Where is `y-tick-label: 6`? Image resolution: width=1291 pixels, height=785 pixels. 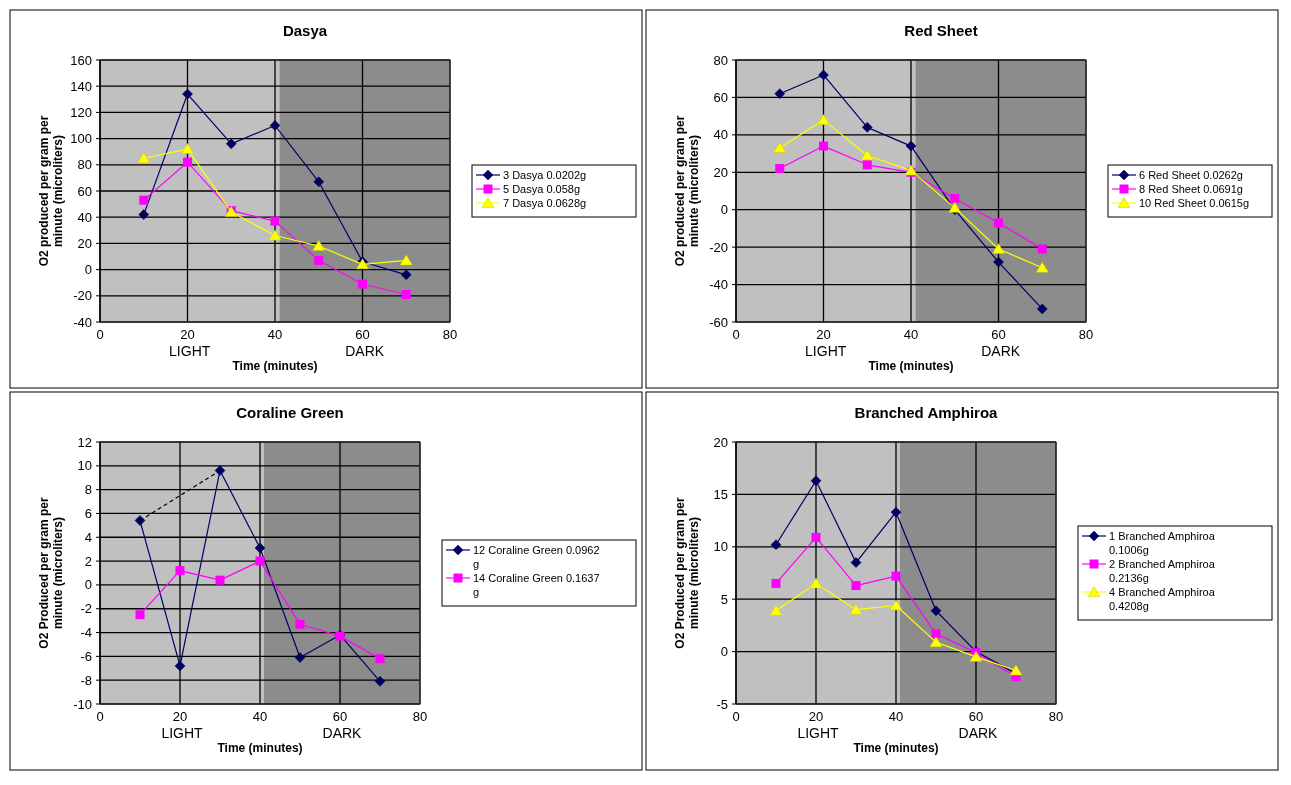
y-tick-label: 6 is located at coordinates (88, 513).